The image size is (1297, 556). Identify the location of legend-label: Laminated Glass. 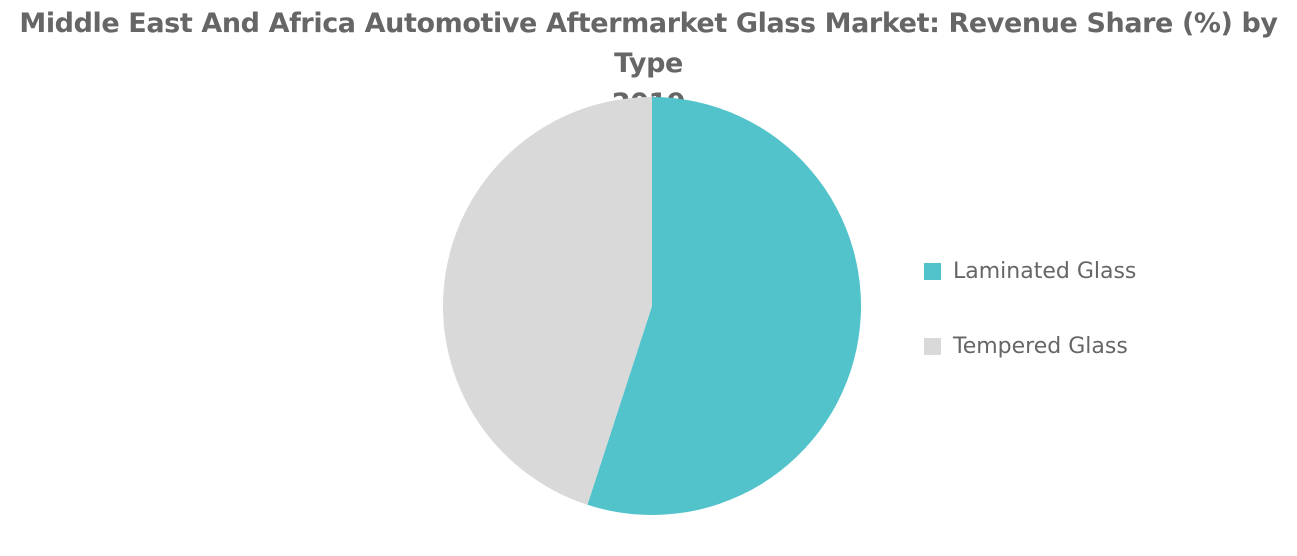
(1045, 271).